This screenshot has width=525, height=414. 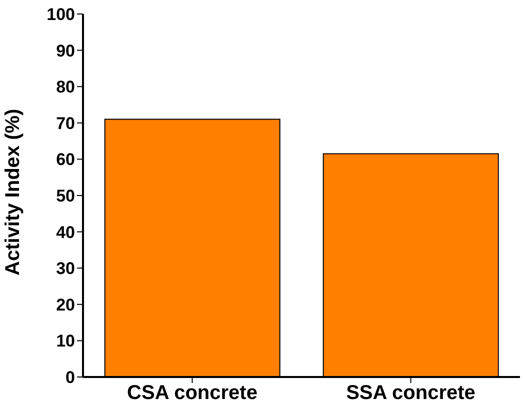 What do you see at coordinates (65, 87) in the screenshot?
I see `y-tick-label: 80` at bounding box center [65, 87].